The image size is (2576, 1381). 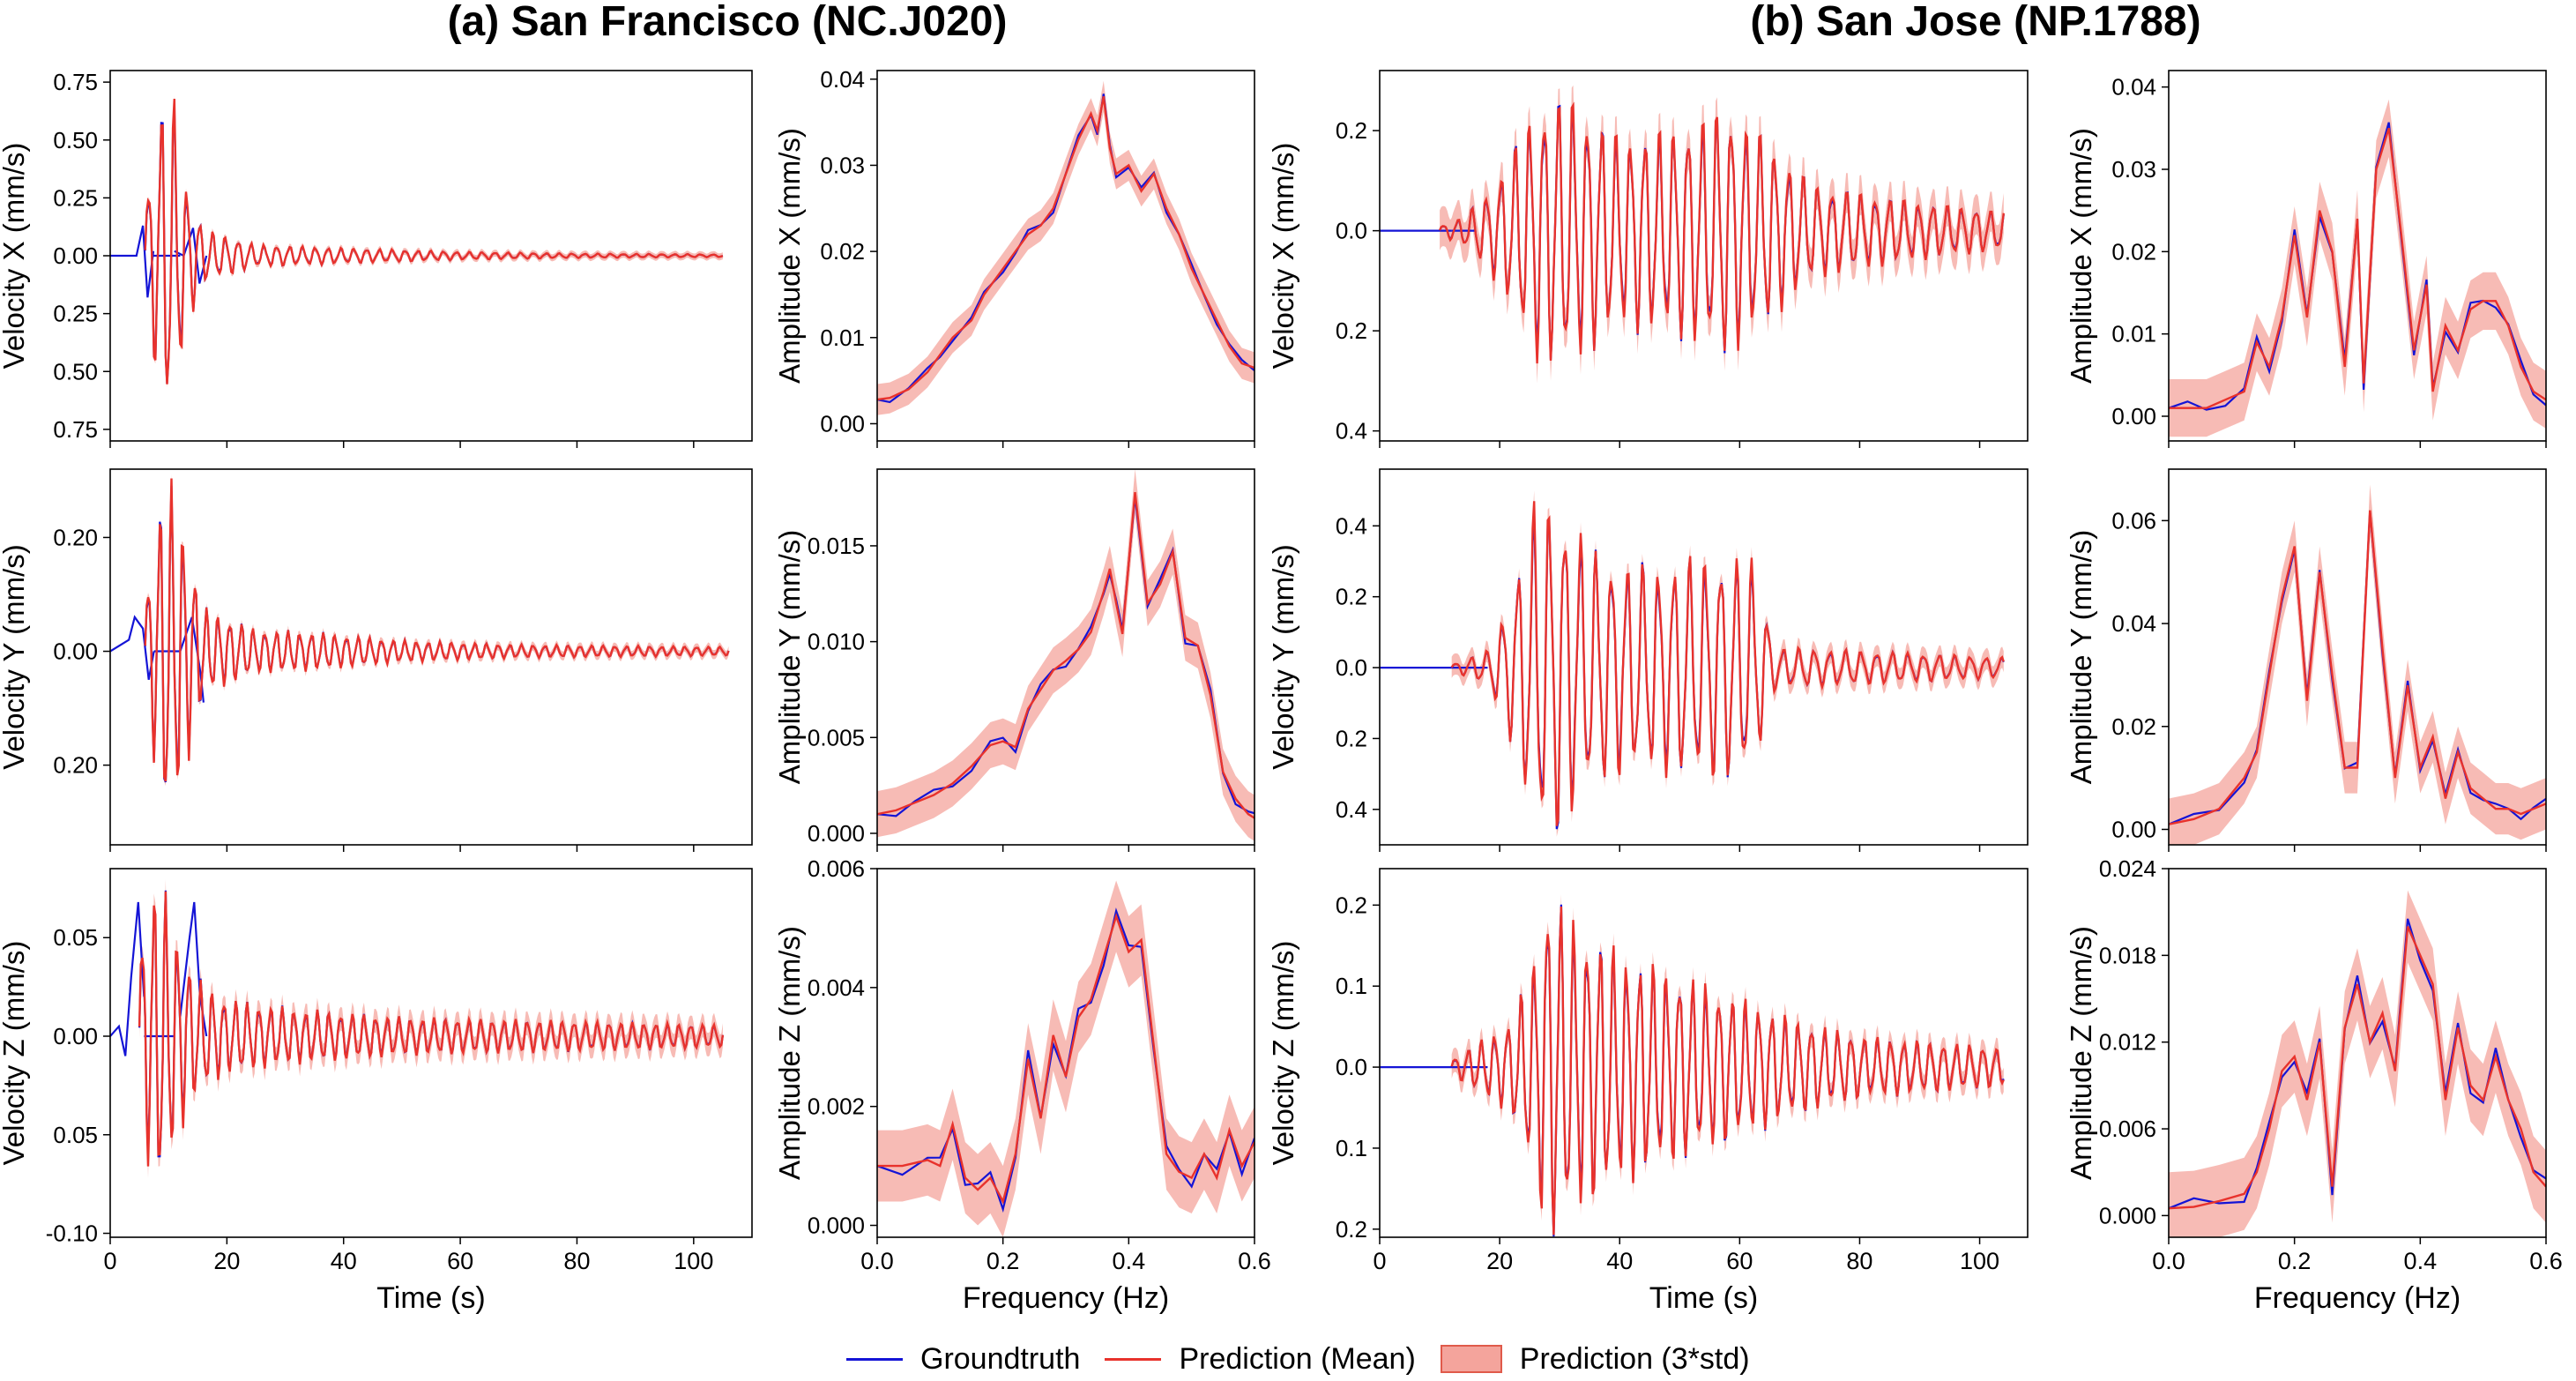 What do you see at coordinates (1620, 1261) in the screenshot?
I see `x-tick-label: 40` at bounding box center [1620, 1261].